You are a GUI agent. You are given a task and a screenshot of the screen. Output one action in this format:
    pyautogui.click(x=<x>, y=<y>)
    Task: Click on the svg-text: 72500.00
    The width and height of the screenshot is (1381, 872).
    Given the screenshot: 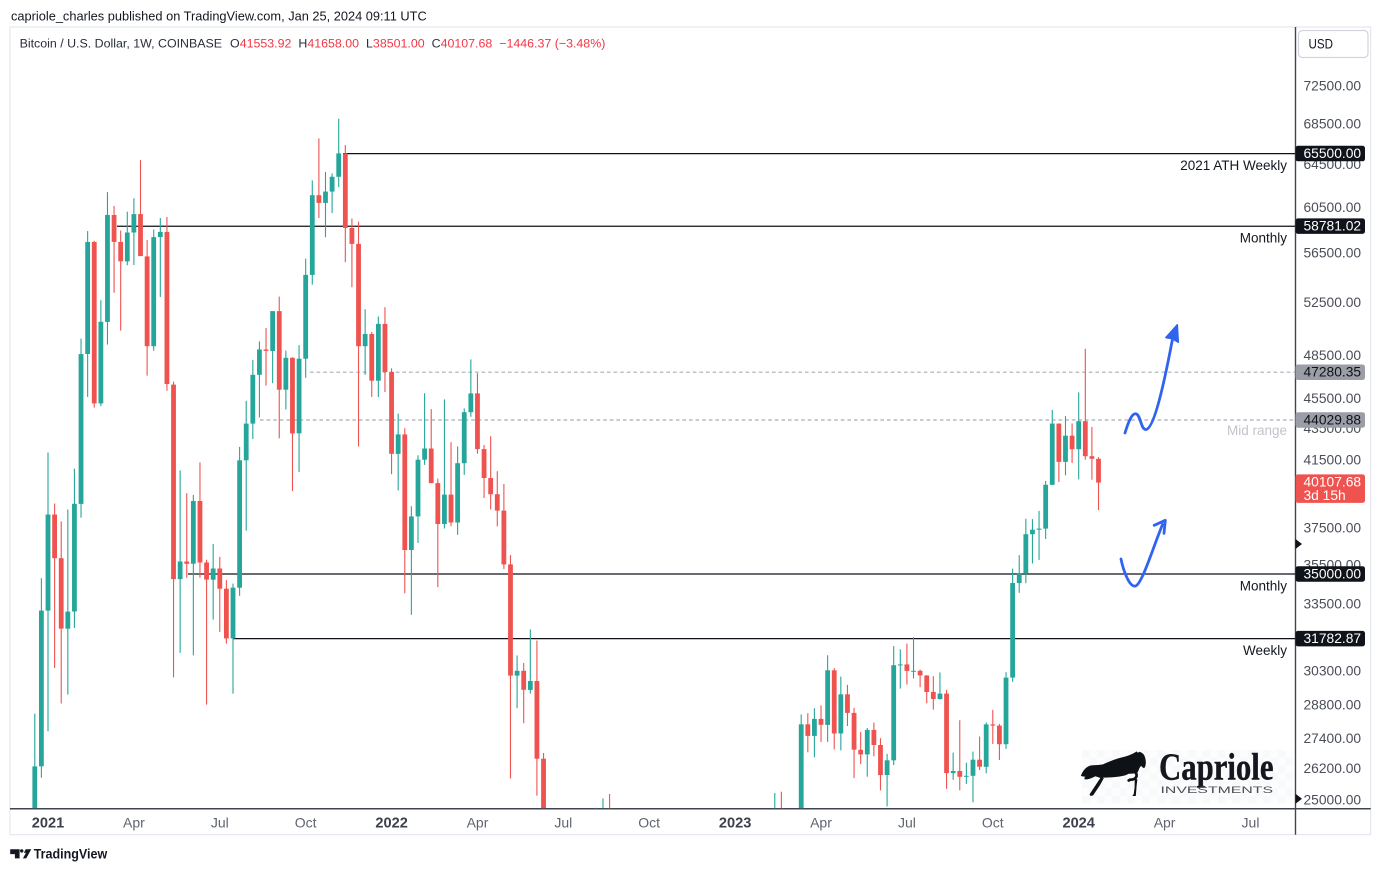 What is the action you would take?
    pyautogui.click(x=1333, y=85)
    